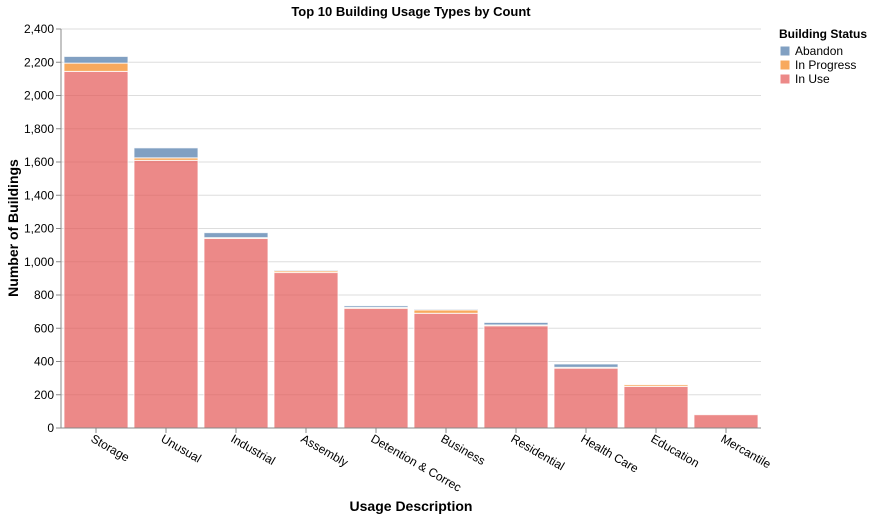 Image resolution: width=880 pixels, height=519 pixels. What do you see at coordinates (111, 447) in the screenshot?
I see `x-tick-label-0: Storage` at bounding box center [111, 447].